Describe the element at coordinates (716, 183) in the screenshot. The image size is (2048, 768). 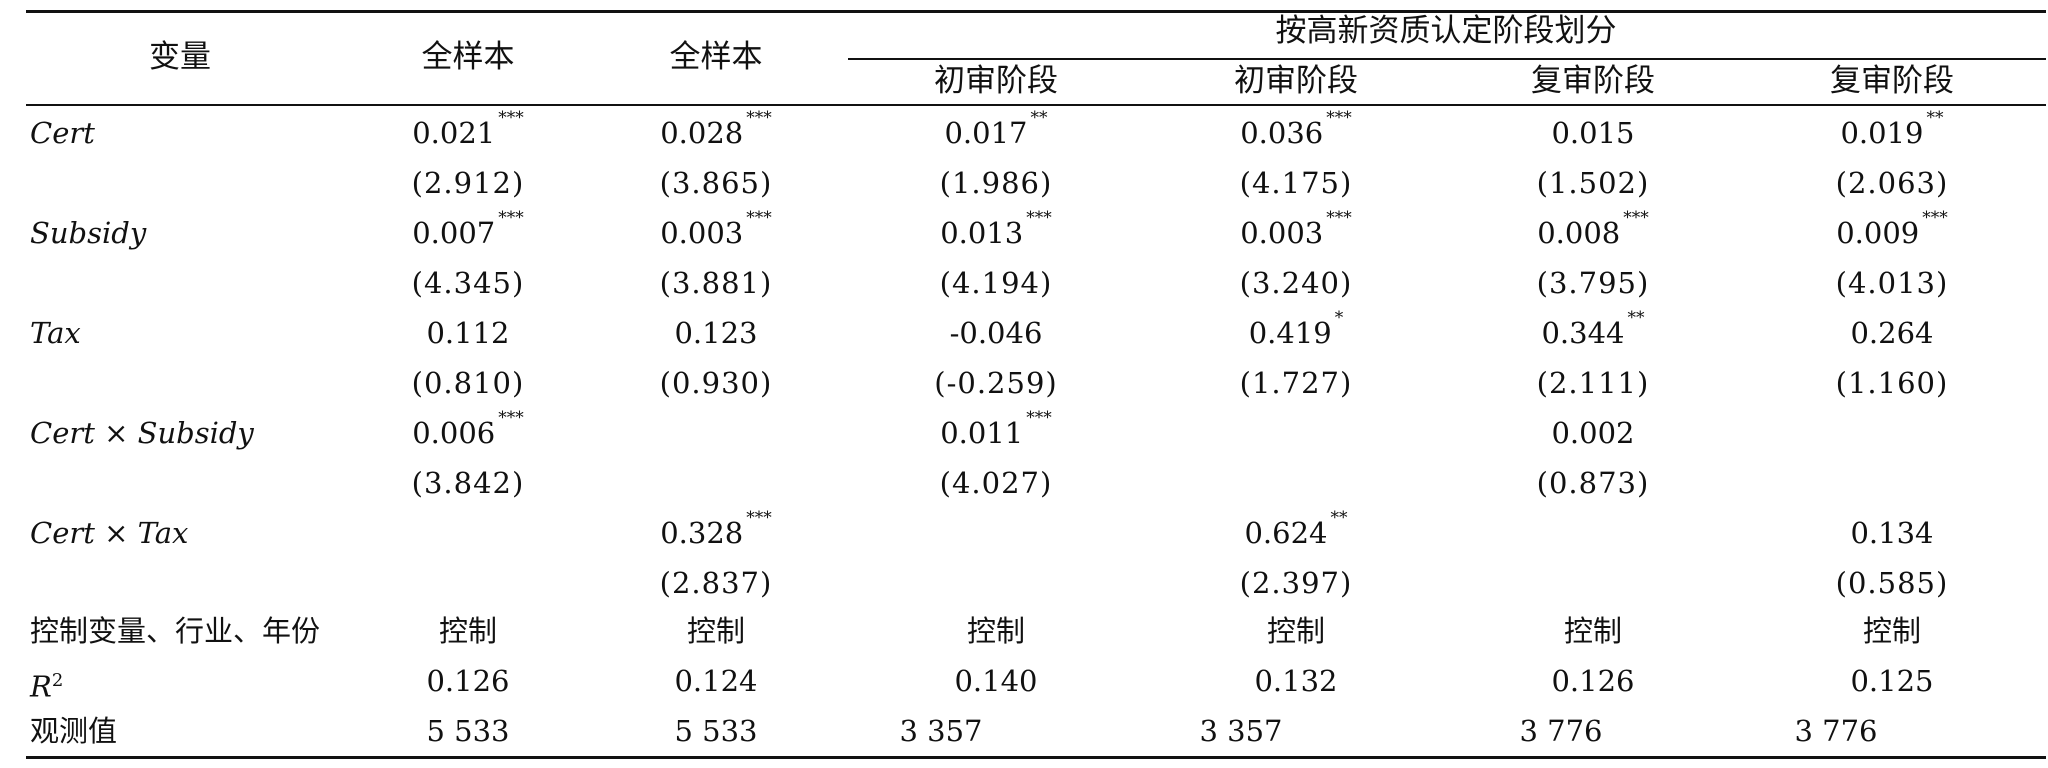
I see `t-stat-cell: (3.865)` at that location.